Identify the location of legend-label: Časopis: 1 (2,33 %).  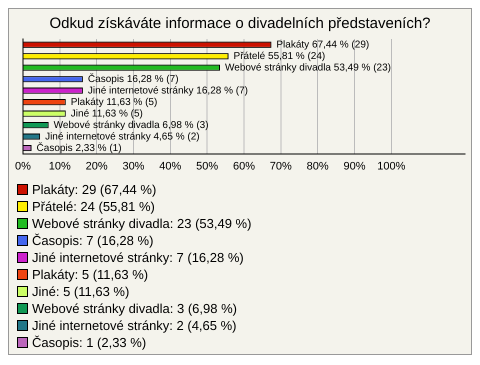
(89, 342).